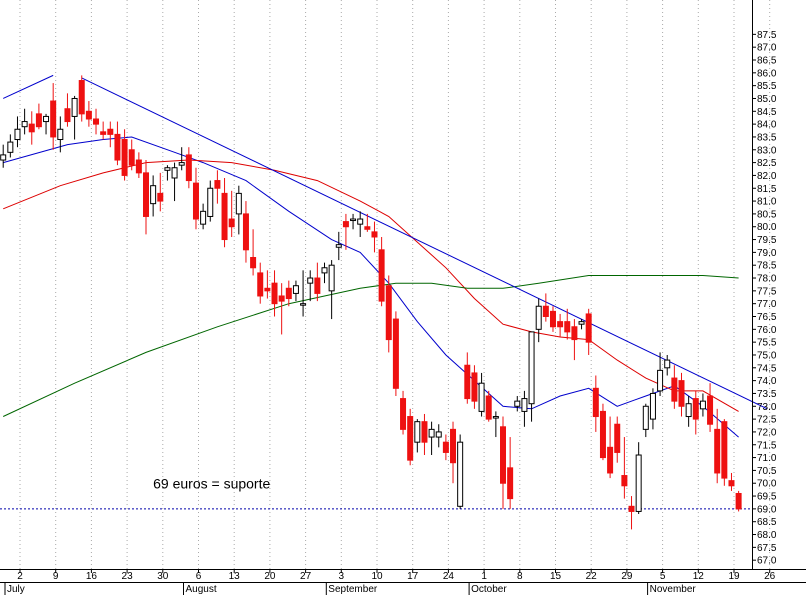 The width and height of the screenshot is (806, 595). Describe the element at coordinates (767, 279) in the screenshot. I see `y-tick-label: 78.0` at that location.